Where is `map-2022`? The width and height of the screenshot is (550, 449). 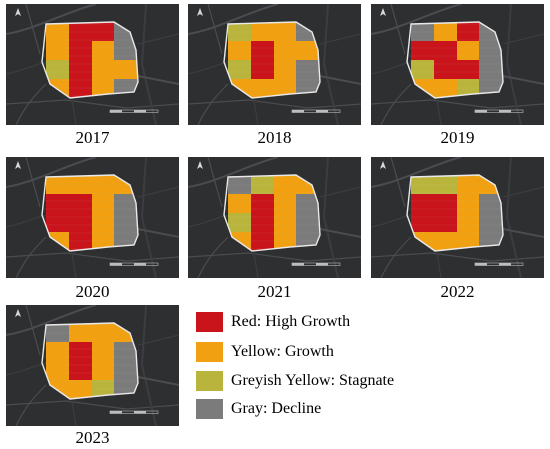 map-2022 is located at coordinates (457, 217).